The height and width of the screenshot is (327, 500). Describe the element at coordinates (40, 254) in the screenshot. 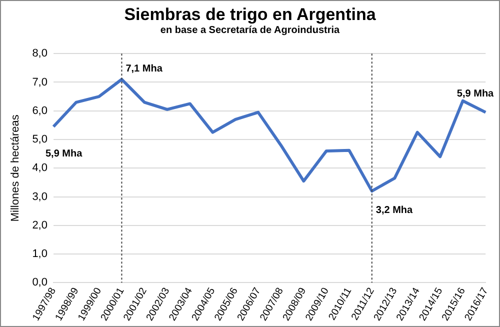

I see `y-tick-label: 1,0` at that location.